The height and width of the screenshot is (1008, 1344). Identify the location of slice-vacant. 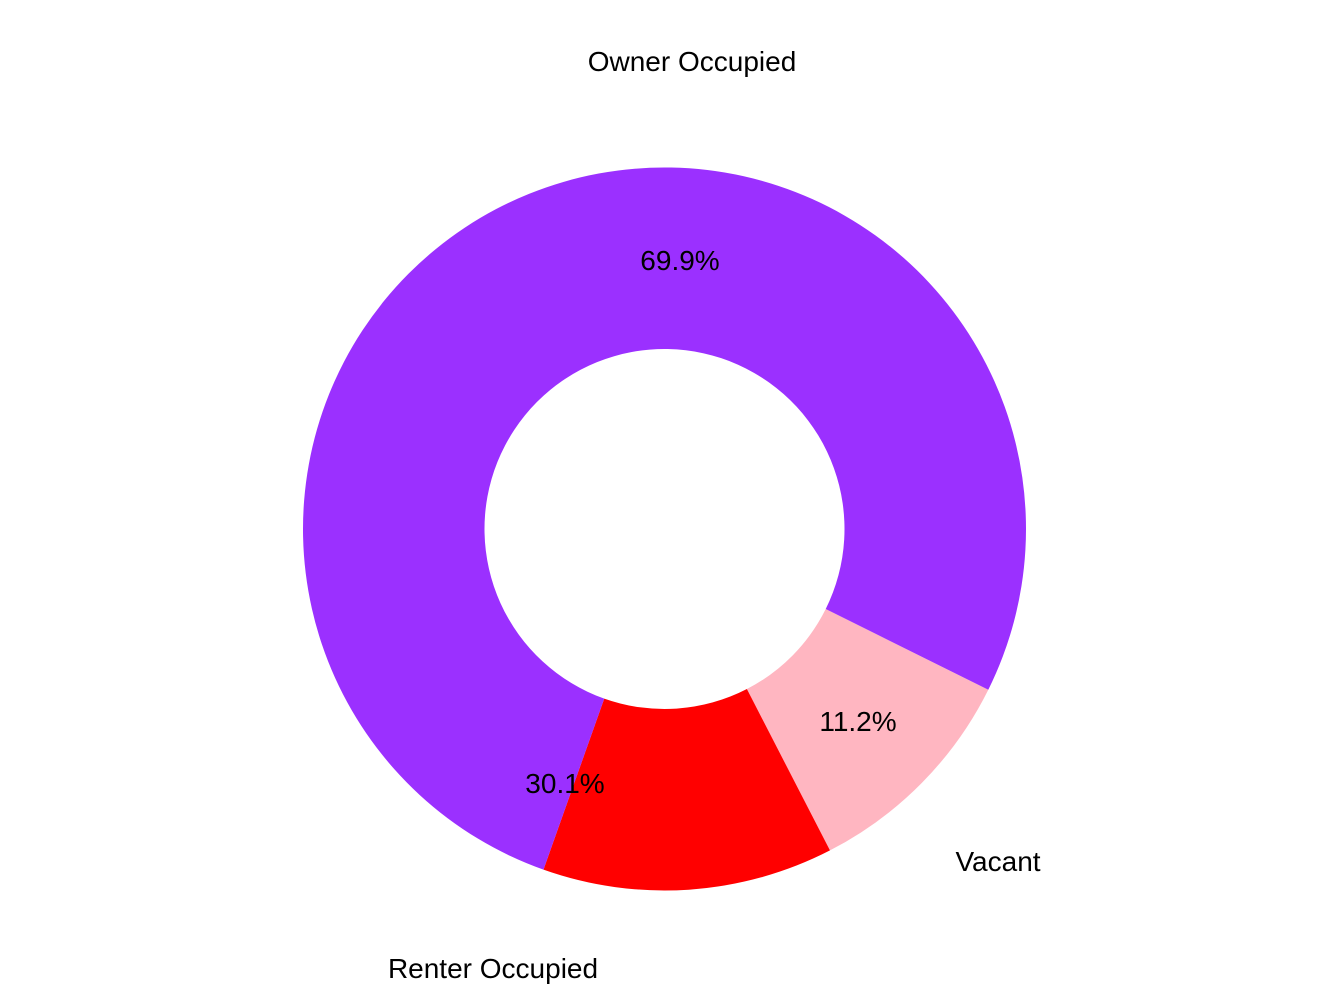
(867, 730).